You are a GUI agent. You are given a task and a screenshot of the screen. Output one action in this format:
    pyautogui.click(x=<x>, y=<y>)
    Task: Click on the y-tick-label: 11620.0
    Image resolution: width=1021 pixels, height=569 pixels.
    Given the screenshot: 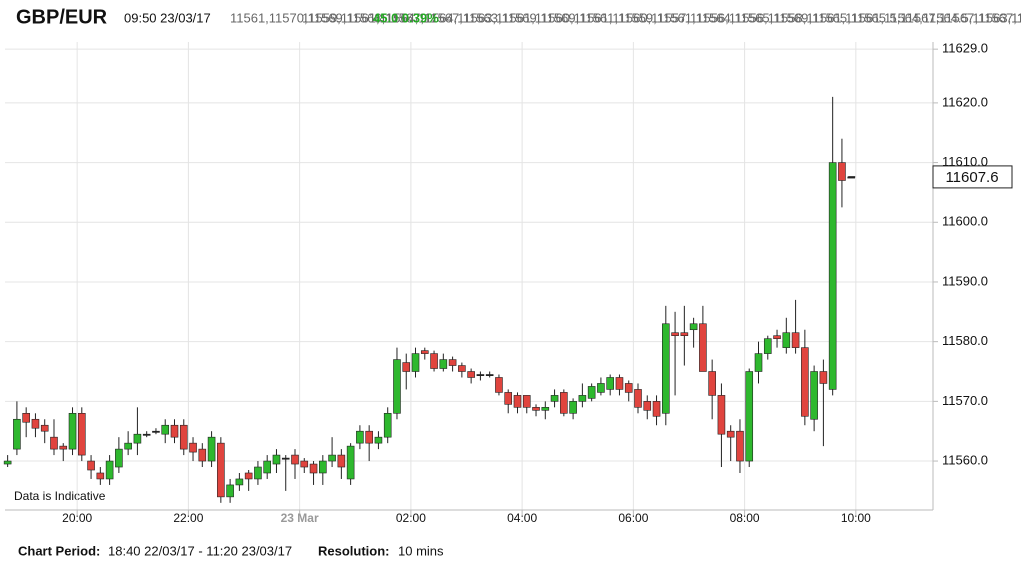 What is the action you would take?
    pyautogui.click(x=965, y=101)
    